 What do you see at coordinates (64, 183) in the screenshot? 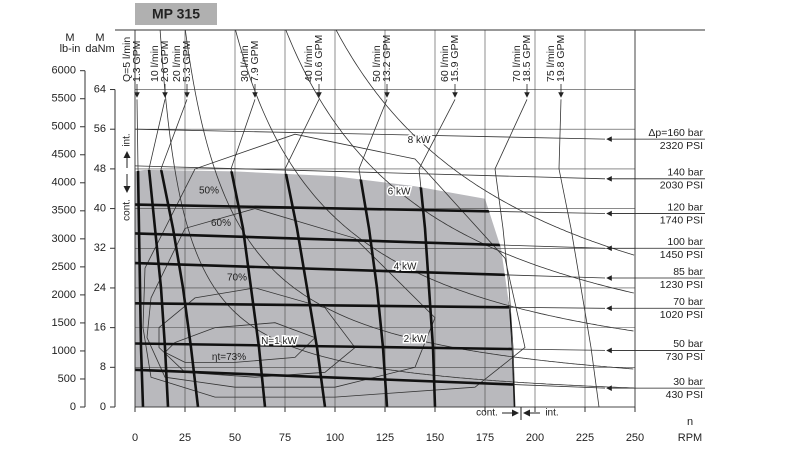
I see `y2-tick-label: 4000` at bounding box center [64, 183].